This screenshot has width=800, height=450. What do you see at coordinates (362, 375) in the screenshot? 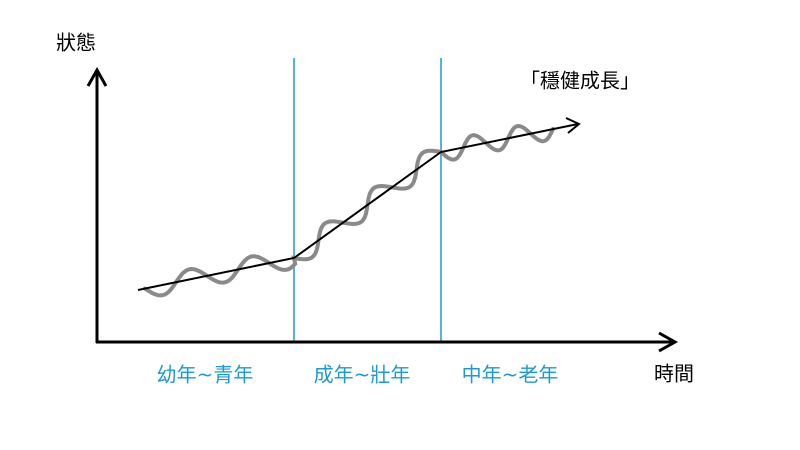
I see `stage-label: 成年~壯年` at bounding box center [362, 375].